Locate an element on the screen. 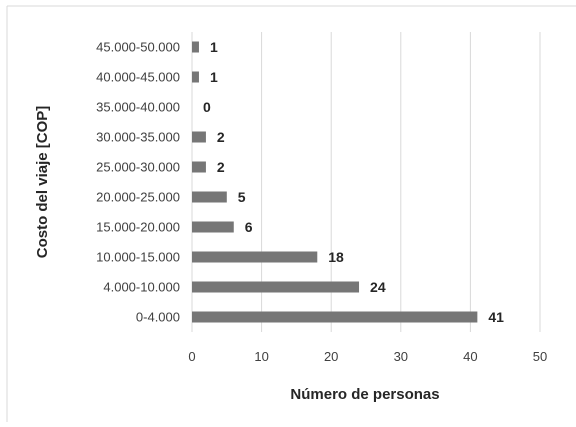  data-label: 24 is located at coordinates (378, 287).